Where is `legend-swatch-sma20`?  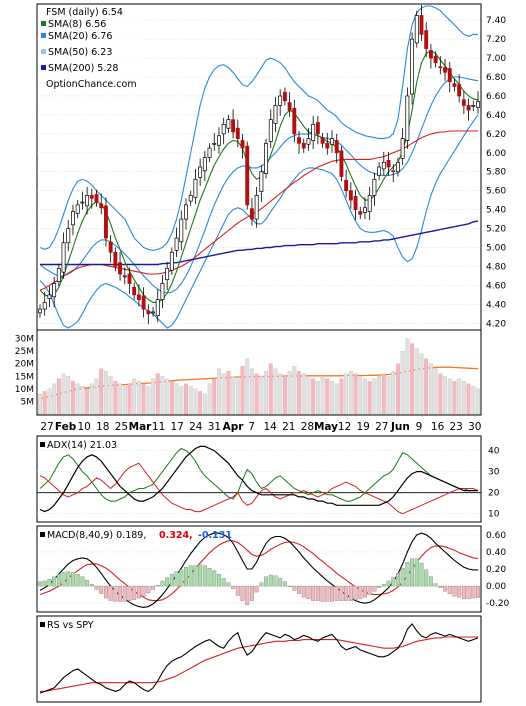
legend-swatch-sma20 is located at coordinates (43, 35).